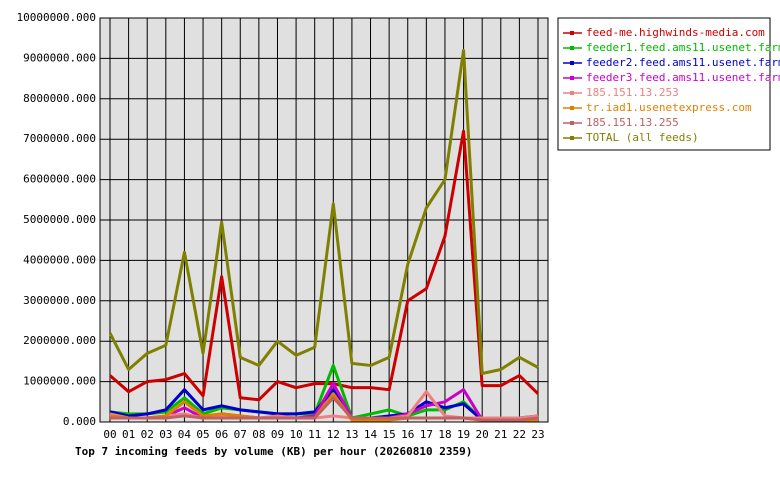 This screenshot has height=480, width=780. What do you see at coordinates (675, 32) in the screenshot?
I see `legend-label: feed-me.highwinds-media.com` at bounding box center [675, 32].